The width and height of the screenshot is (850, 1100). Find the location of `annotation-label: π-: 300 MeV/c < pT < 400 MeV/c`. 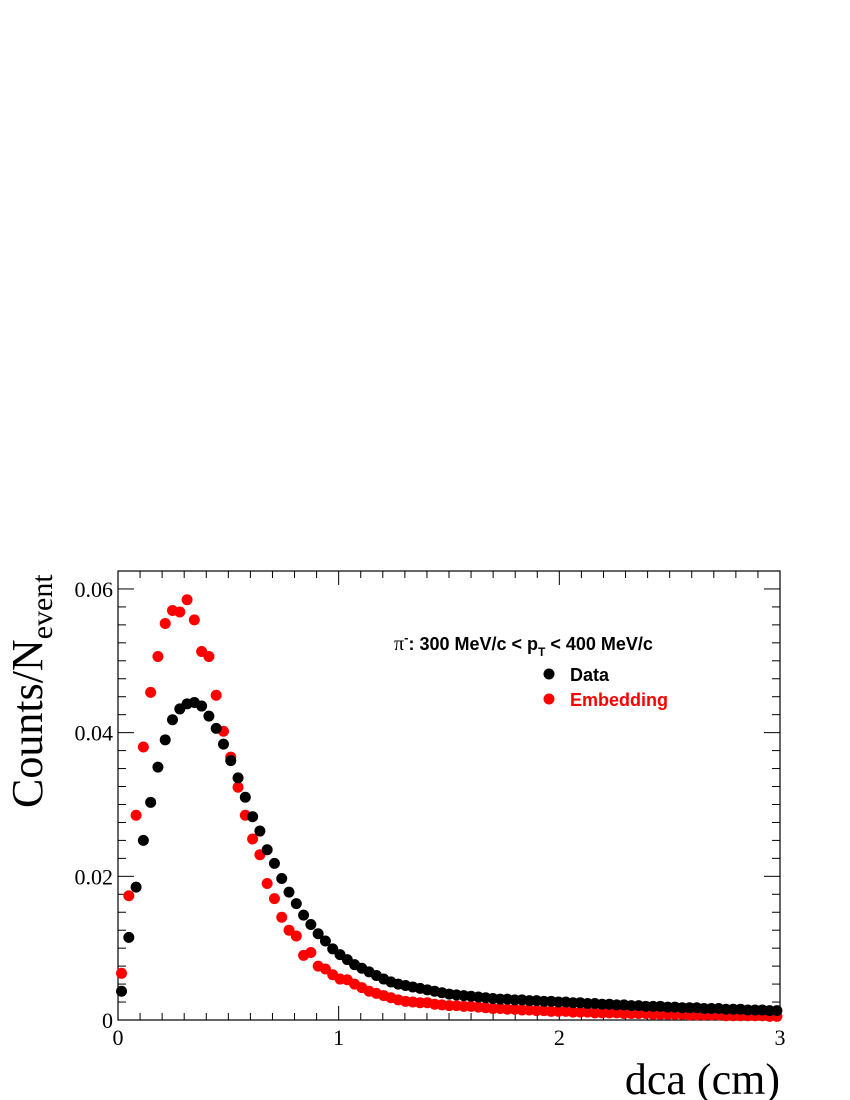

annotation-label: π-: 300 MeV/c < pT < 400 MeV/c is located at coordinates (523, 644).